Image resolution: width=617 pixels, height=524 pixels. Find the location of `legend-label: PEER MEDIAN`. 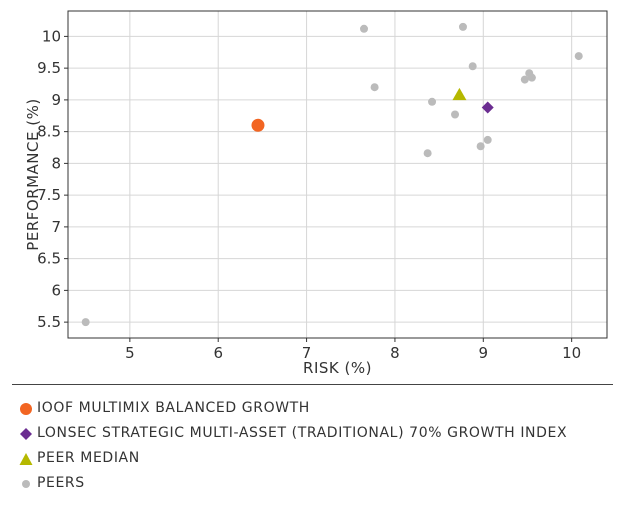

legend-label: PEER MEDIAN is located at coordinates (88, 458).